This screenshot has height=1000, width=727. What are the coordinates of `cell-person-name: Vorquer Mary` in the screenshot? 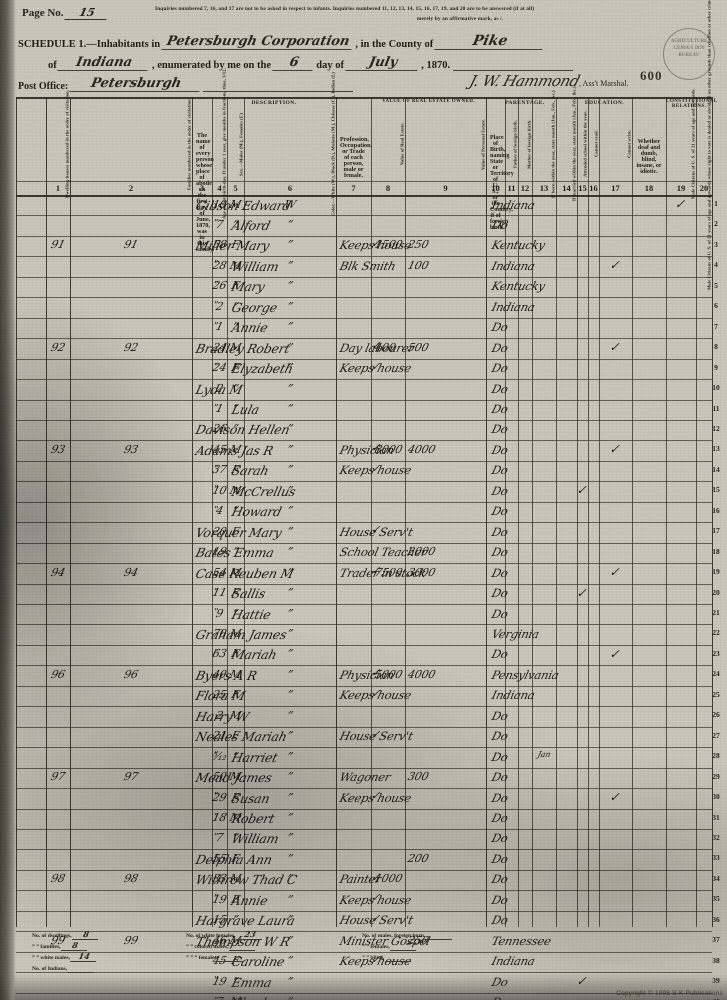 It's located at (239, 532).